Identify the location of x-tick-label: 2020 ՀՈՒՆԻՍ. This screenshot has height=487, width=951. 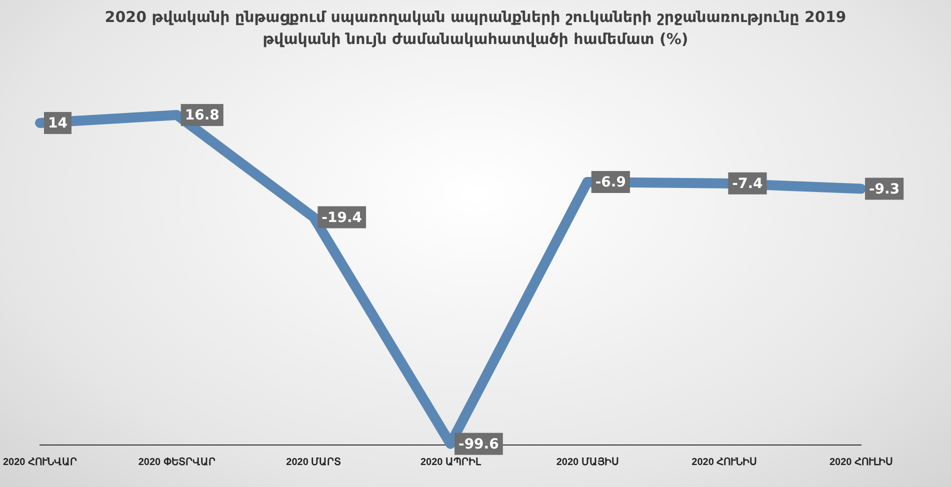
(724, 462).